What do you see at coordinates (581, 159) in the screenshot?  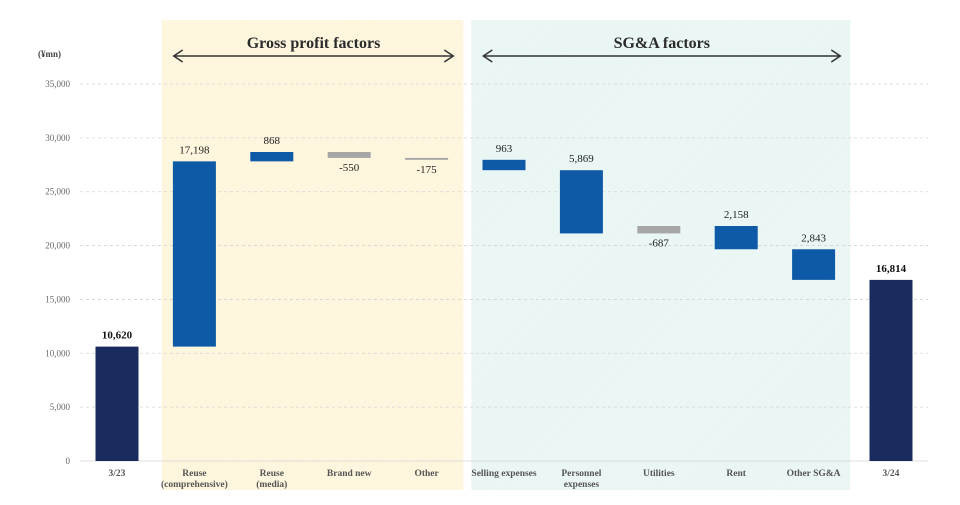 I see `value-label: 5,869` at bounding box center [581, 159].